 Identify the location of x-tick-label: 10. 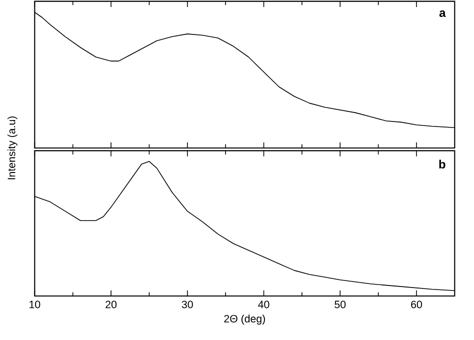
(35, 304).